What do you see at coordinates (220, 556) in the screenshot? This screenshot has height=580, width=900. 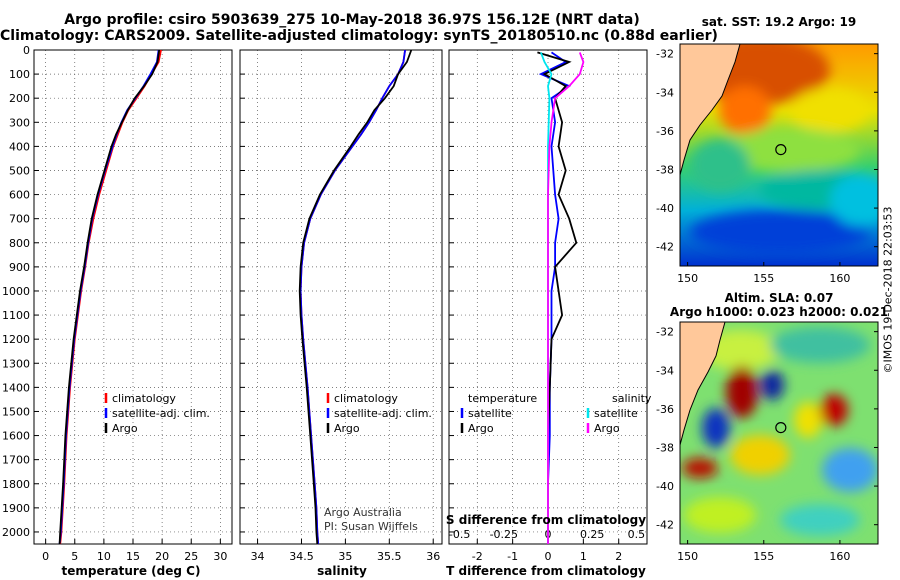 I see `x-tick-label: 30` at bounding box center [220, 556].